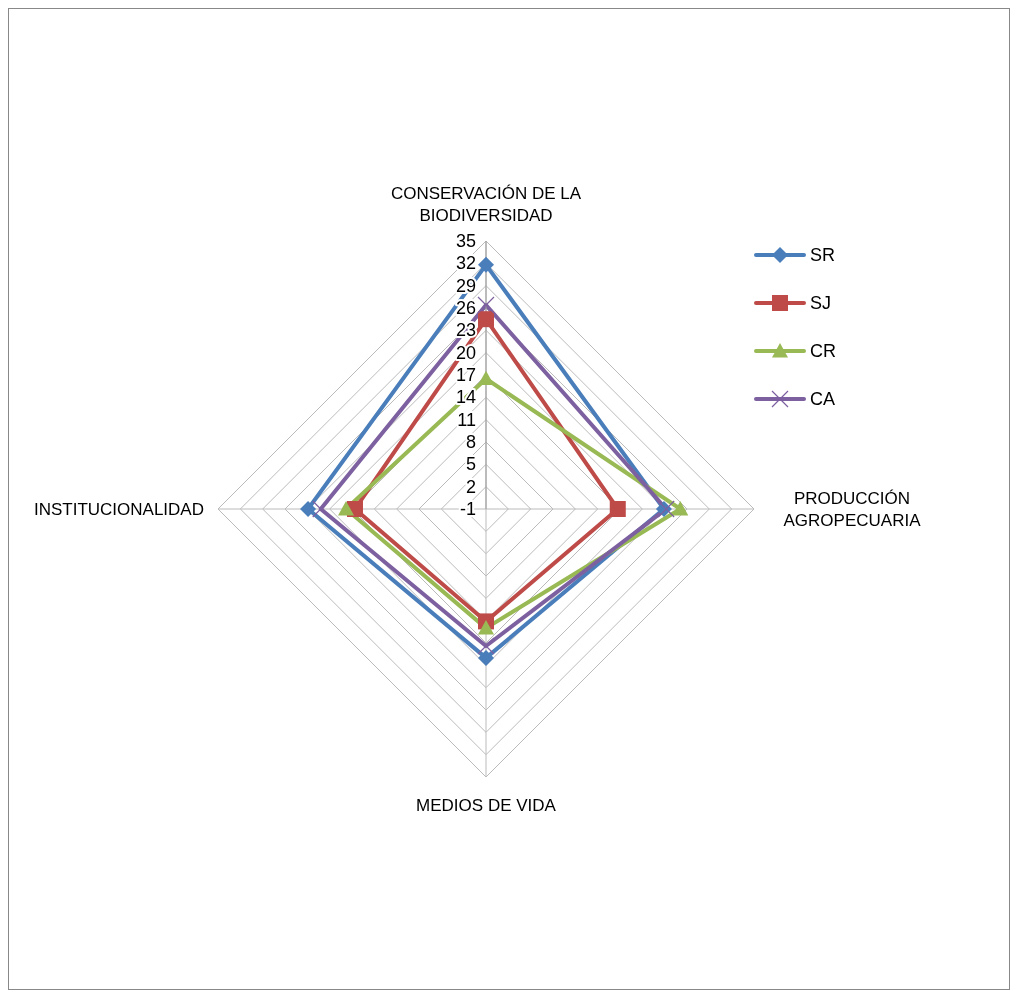 The height and width of the screenshot is (997, 1025). What do you see at coordinates (470, 486) in the screenshot?
I see `y-tick-label: 2` at bounding box center [470, 486].